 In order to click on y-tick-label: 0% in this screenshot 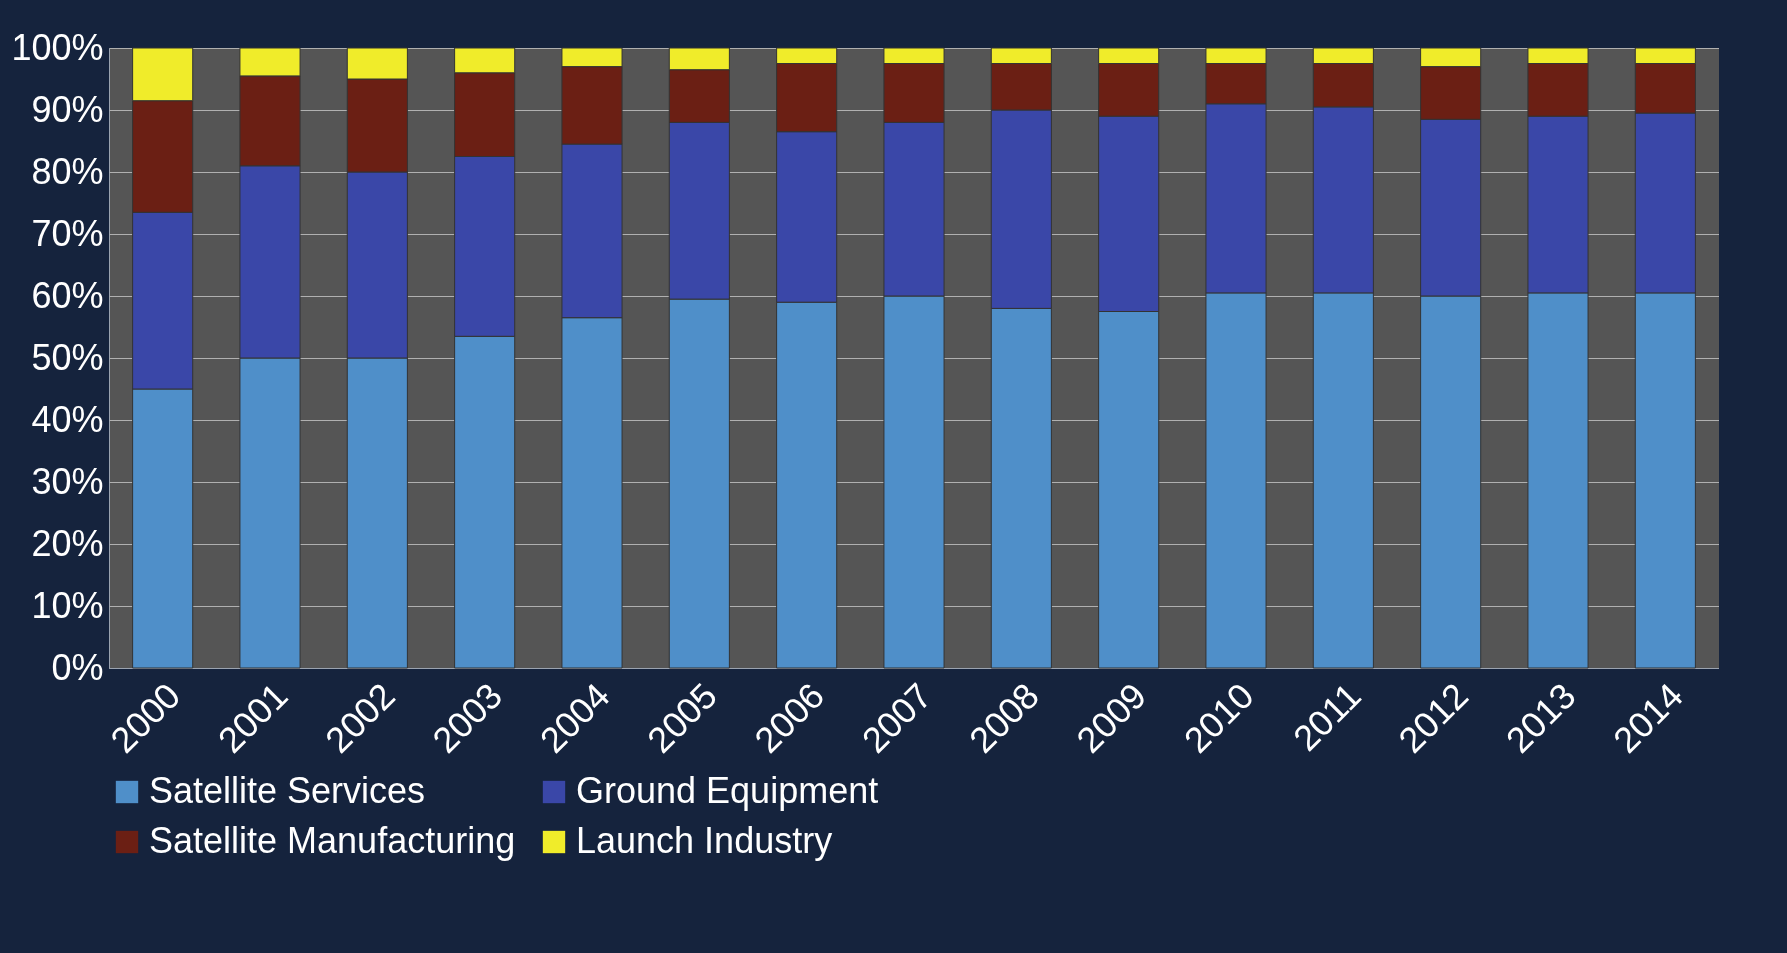, I will do `click(77, 667)`.